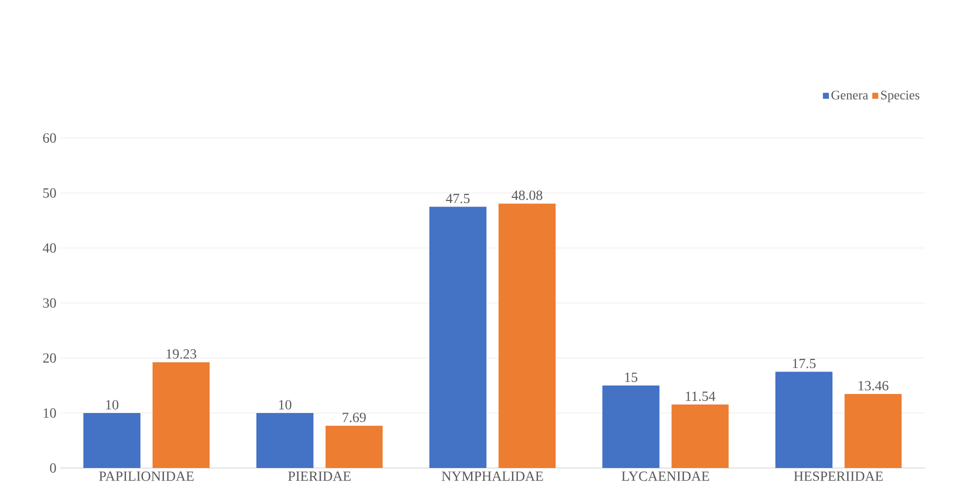 Image resolution: width=960 pixels, height=502 pixels. What do you see at coordinates (49, 193) in the screenshot?
I see `y-tick-label: 50` at bounding box center [49, 193].